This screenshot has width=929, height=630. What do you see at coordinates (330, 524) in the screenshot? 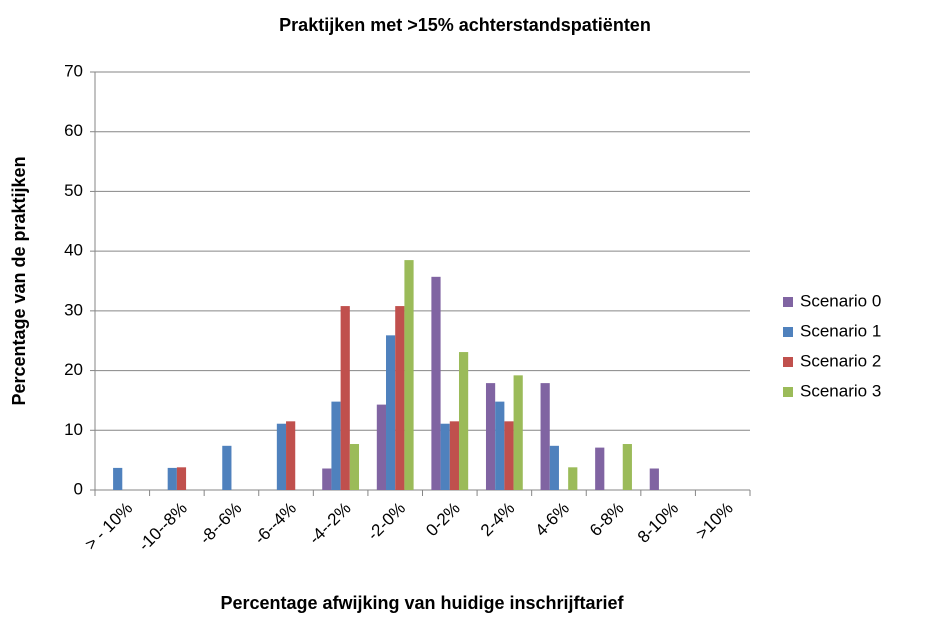
I see `x-tick-label: -4--2%` at bounding box center [330, 524].